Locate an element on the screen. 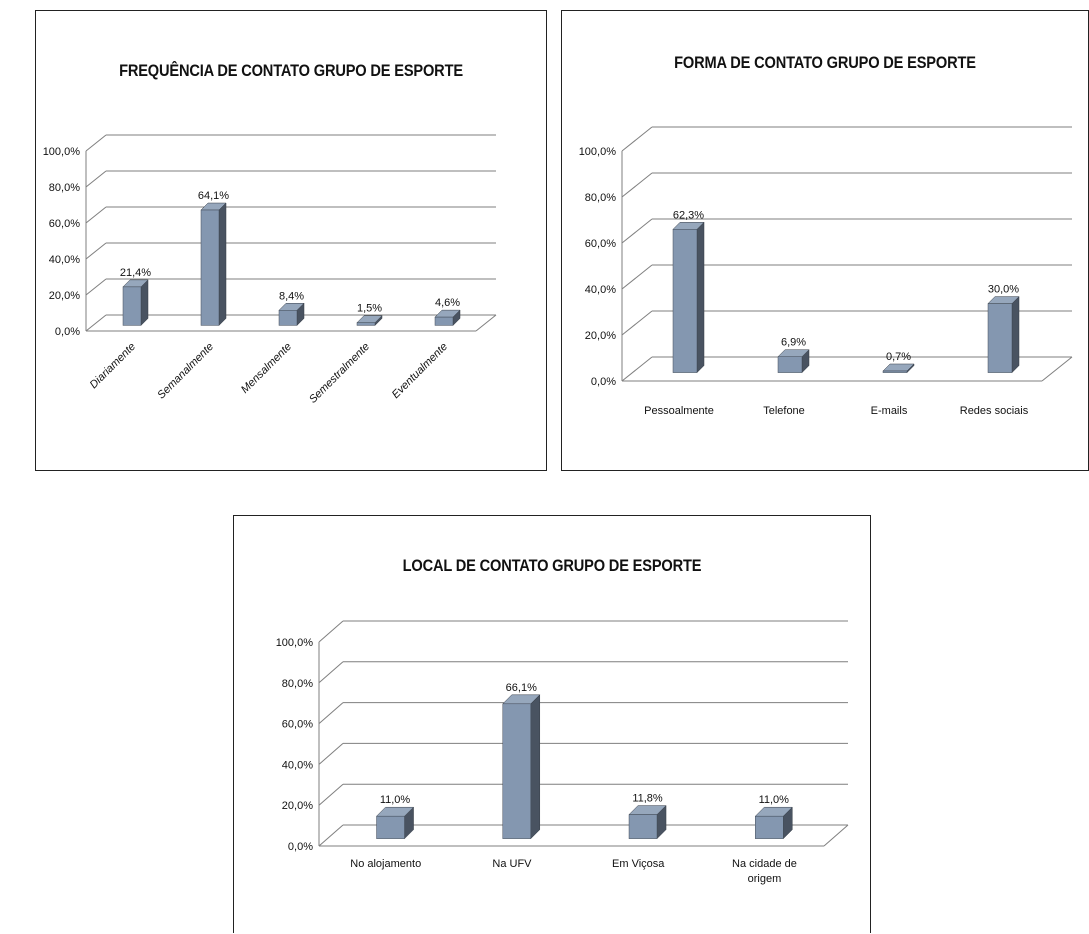 This screenshot has width=1089, height=934. data-label: 11,8% is located at coordinates (647, 799).